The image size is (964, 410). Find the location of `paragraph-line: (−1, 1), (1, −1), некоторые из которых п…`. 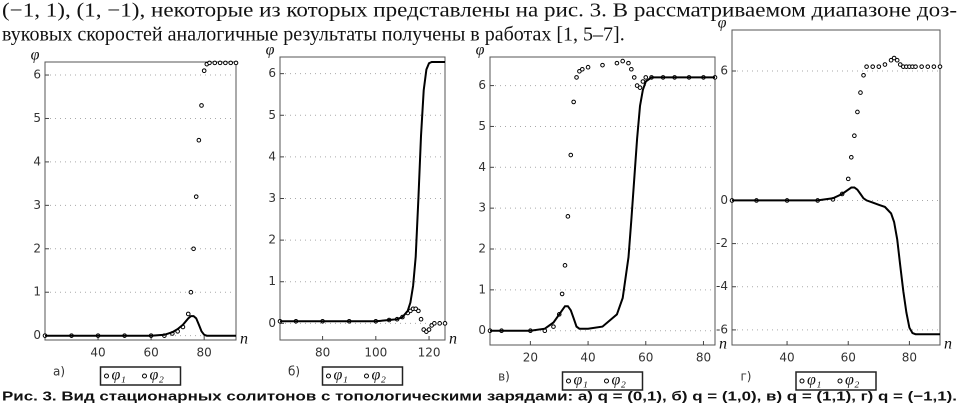

paragraph-line: (−1, 1), (1, −1), некоторые из которых п… is located at coordinates (479, 11).